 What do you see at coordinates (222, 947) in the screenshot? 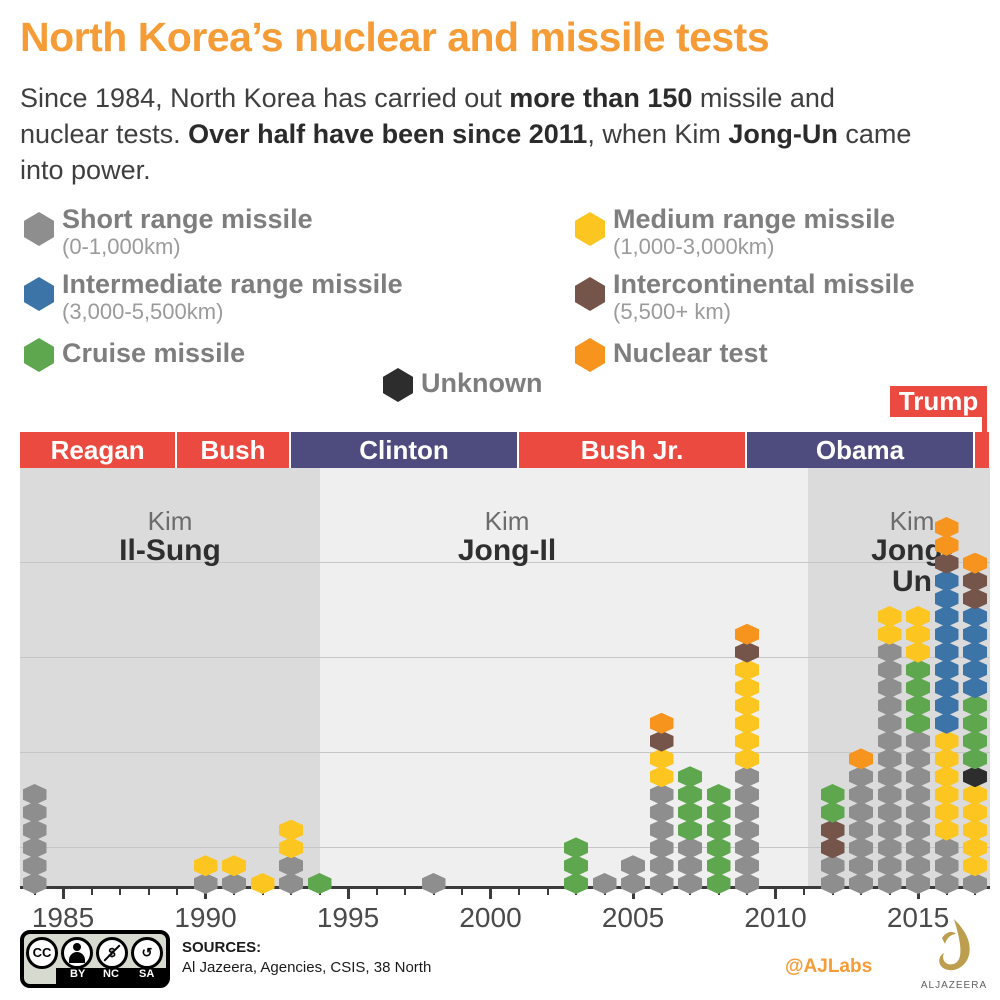
I see `sources-label: SOURCES:` at bounding box center [222, 947].